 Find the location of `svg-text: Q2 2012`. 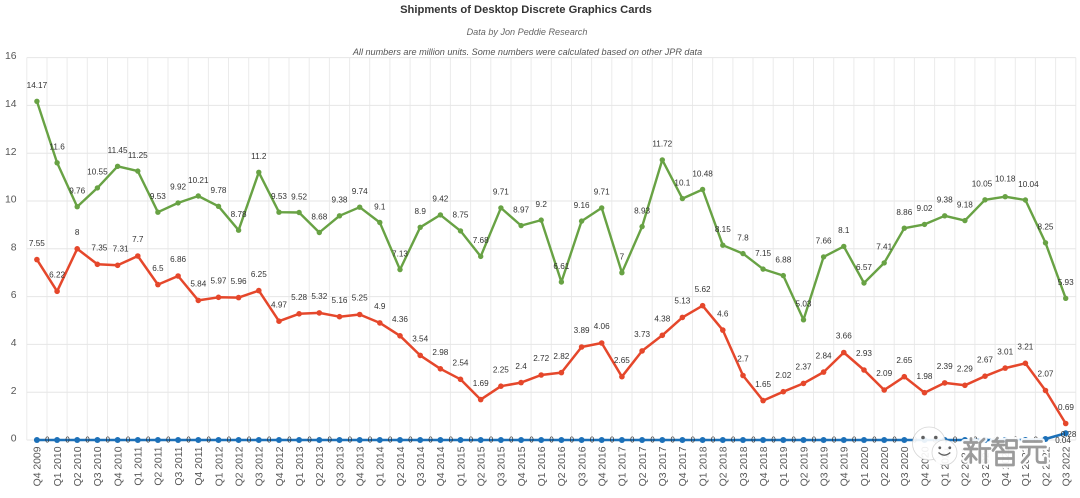

svg-text: Q2 2012 is located at coordinates (239, 466).